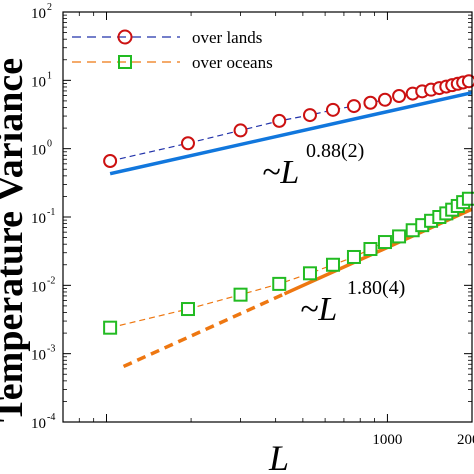 Image resolution: width=474 pixels, height=474 pixels. What do you see at coordinates (232, 62) in the screenshot?
I see `legend-label-oceans: over oceans` at bounding box center [232, 62].